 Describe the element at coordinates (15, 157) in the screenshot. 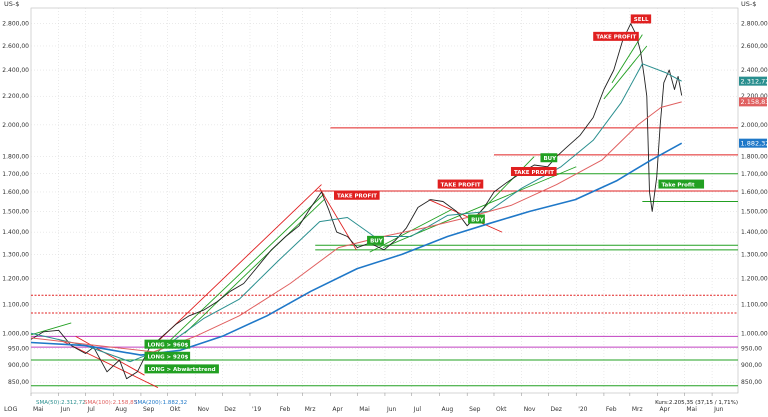

I see `y-tick-label-left: 1.800,00` at that location.